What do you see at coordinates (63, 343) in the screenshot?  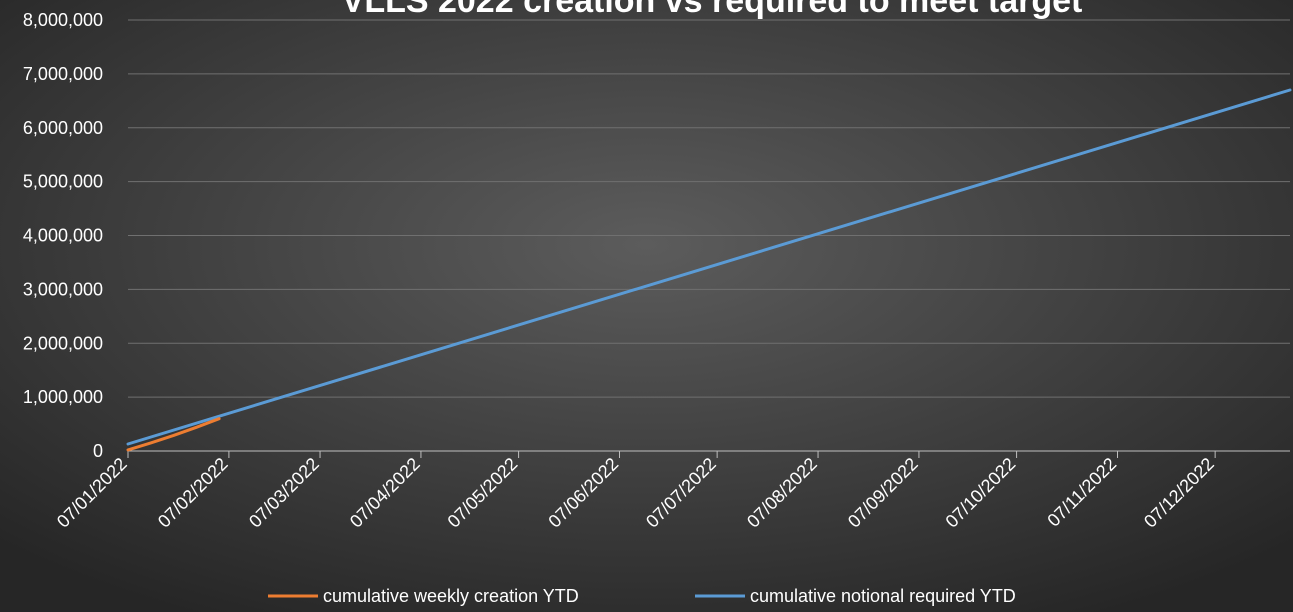 I see `y-tick-label: 2,000,000` at bounding box center [63, 343].